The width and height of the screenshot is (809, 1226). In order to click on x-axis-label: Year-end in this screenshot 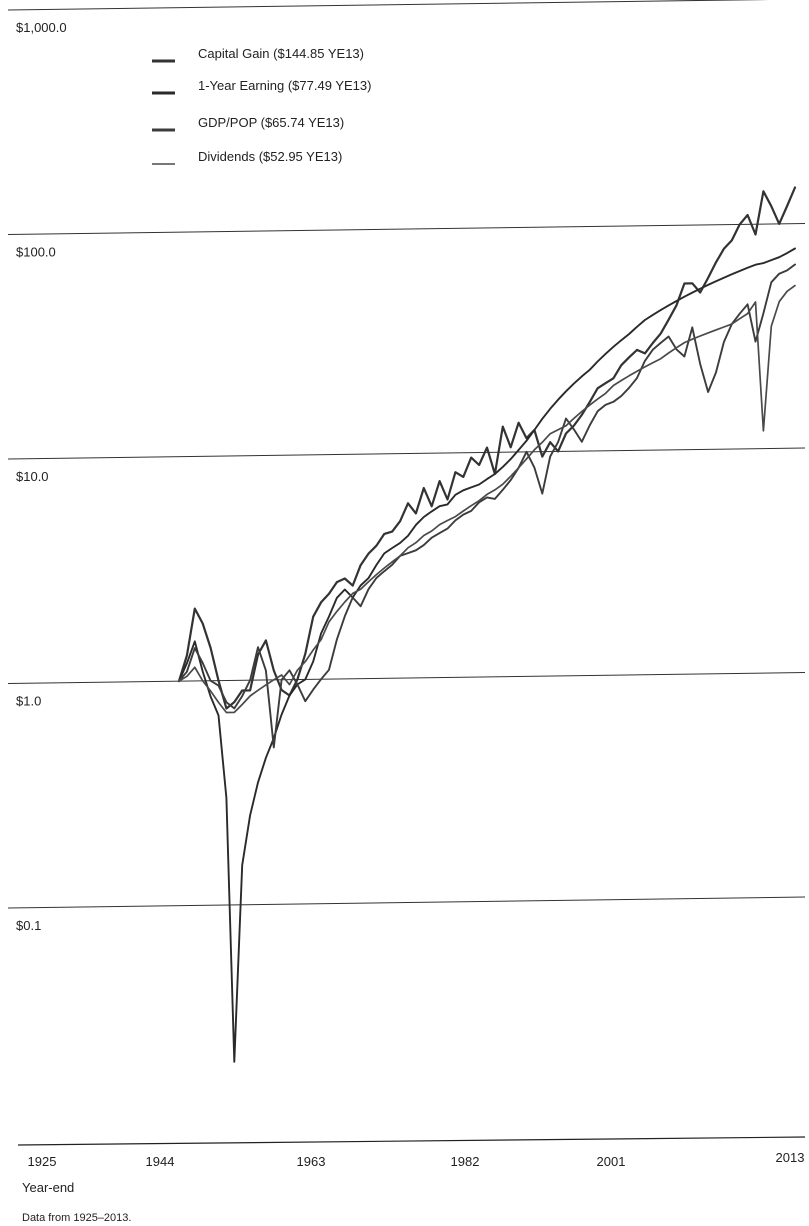, I will do `click(48, 1187)`.